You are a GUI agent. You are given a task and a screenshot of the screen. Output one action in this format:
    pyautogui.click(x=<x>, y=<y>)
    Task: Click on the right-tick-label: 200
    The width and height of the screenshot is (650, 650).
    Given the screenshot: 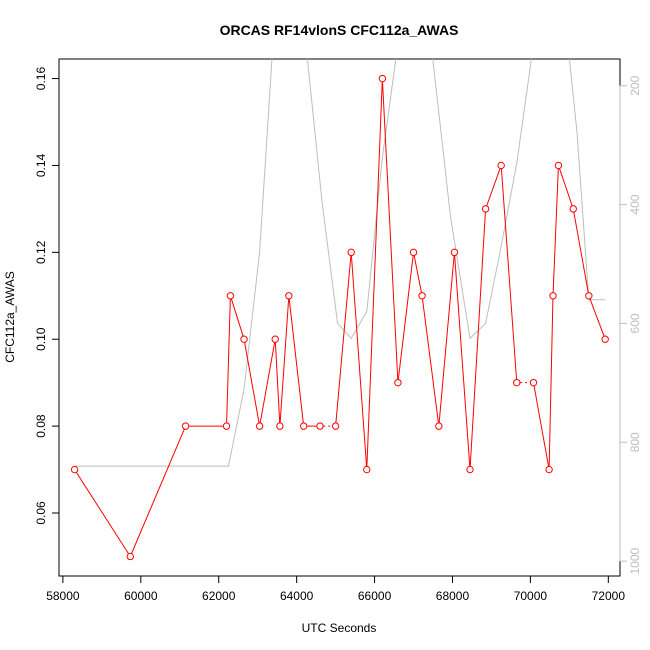 What is the action you would take?
    pyautogui.click(x=635, y=85)
    